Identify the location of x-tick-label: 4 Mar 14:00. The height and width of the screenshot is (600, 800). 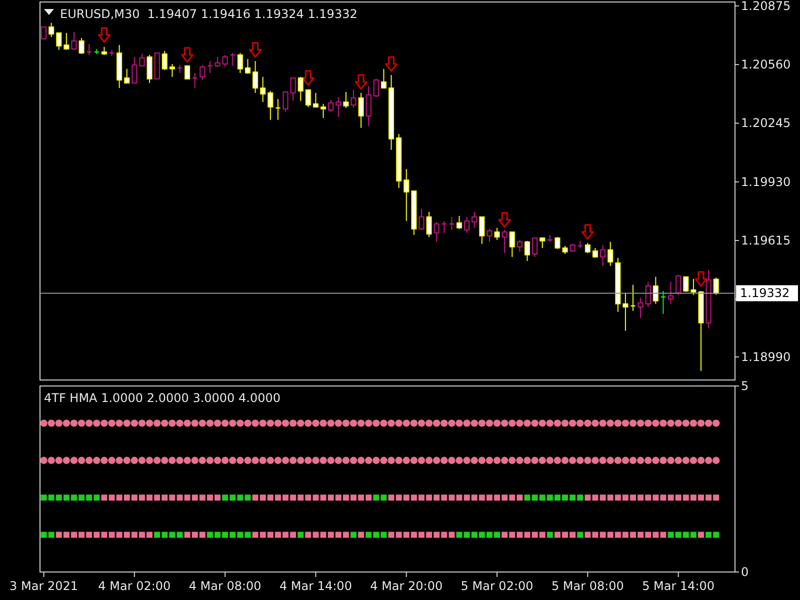
(315, 586).